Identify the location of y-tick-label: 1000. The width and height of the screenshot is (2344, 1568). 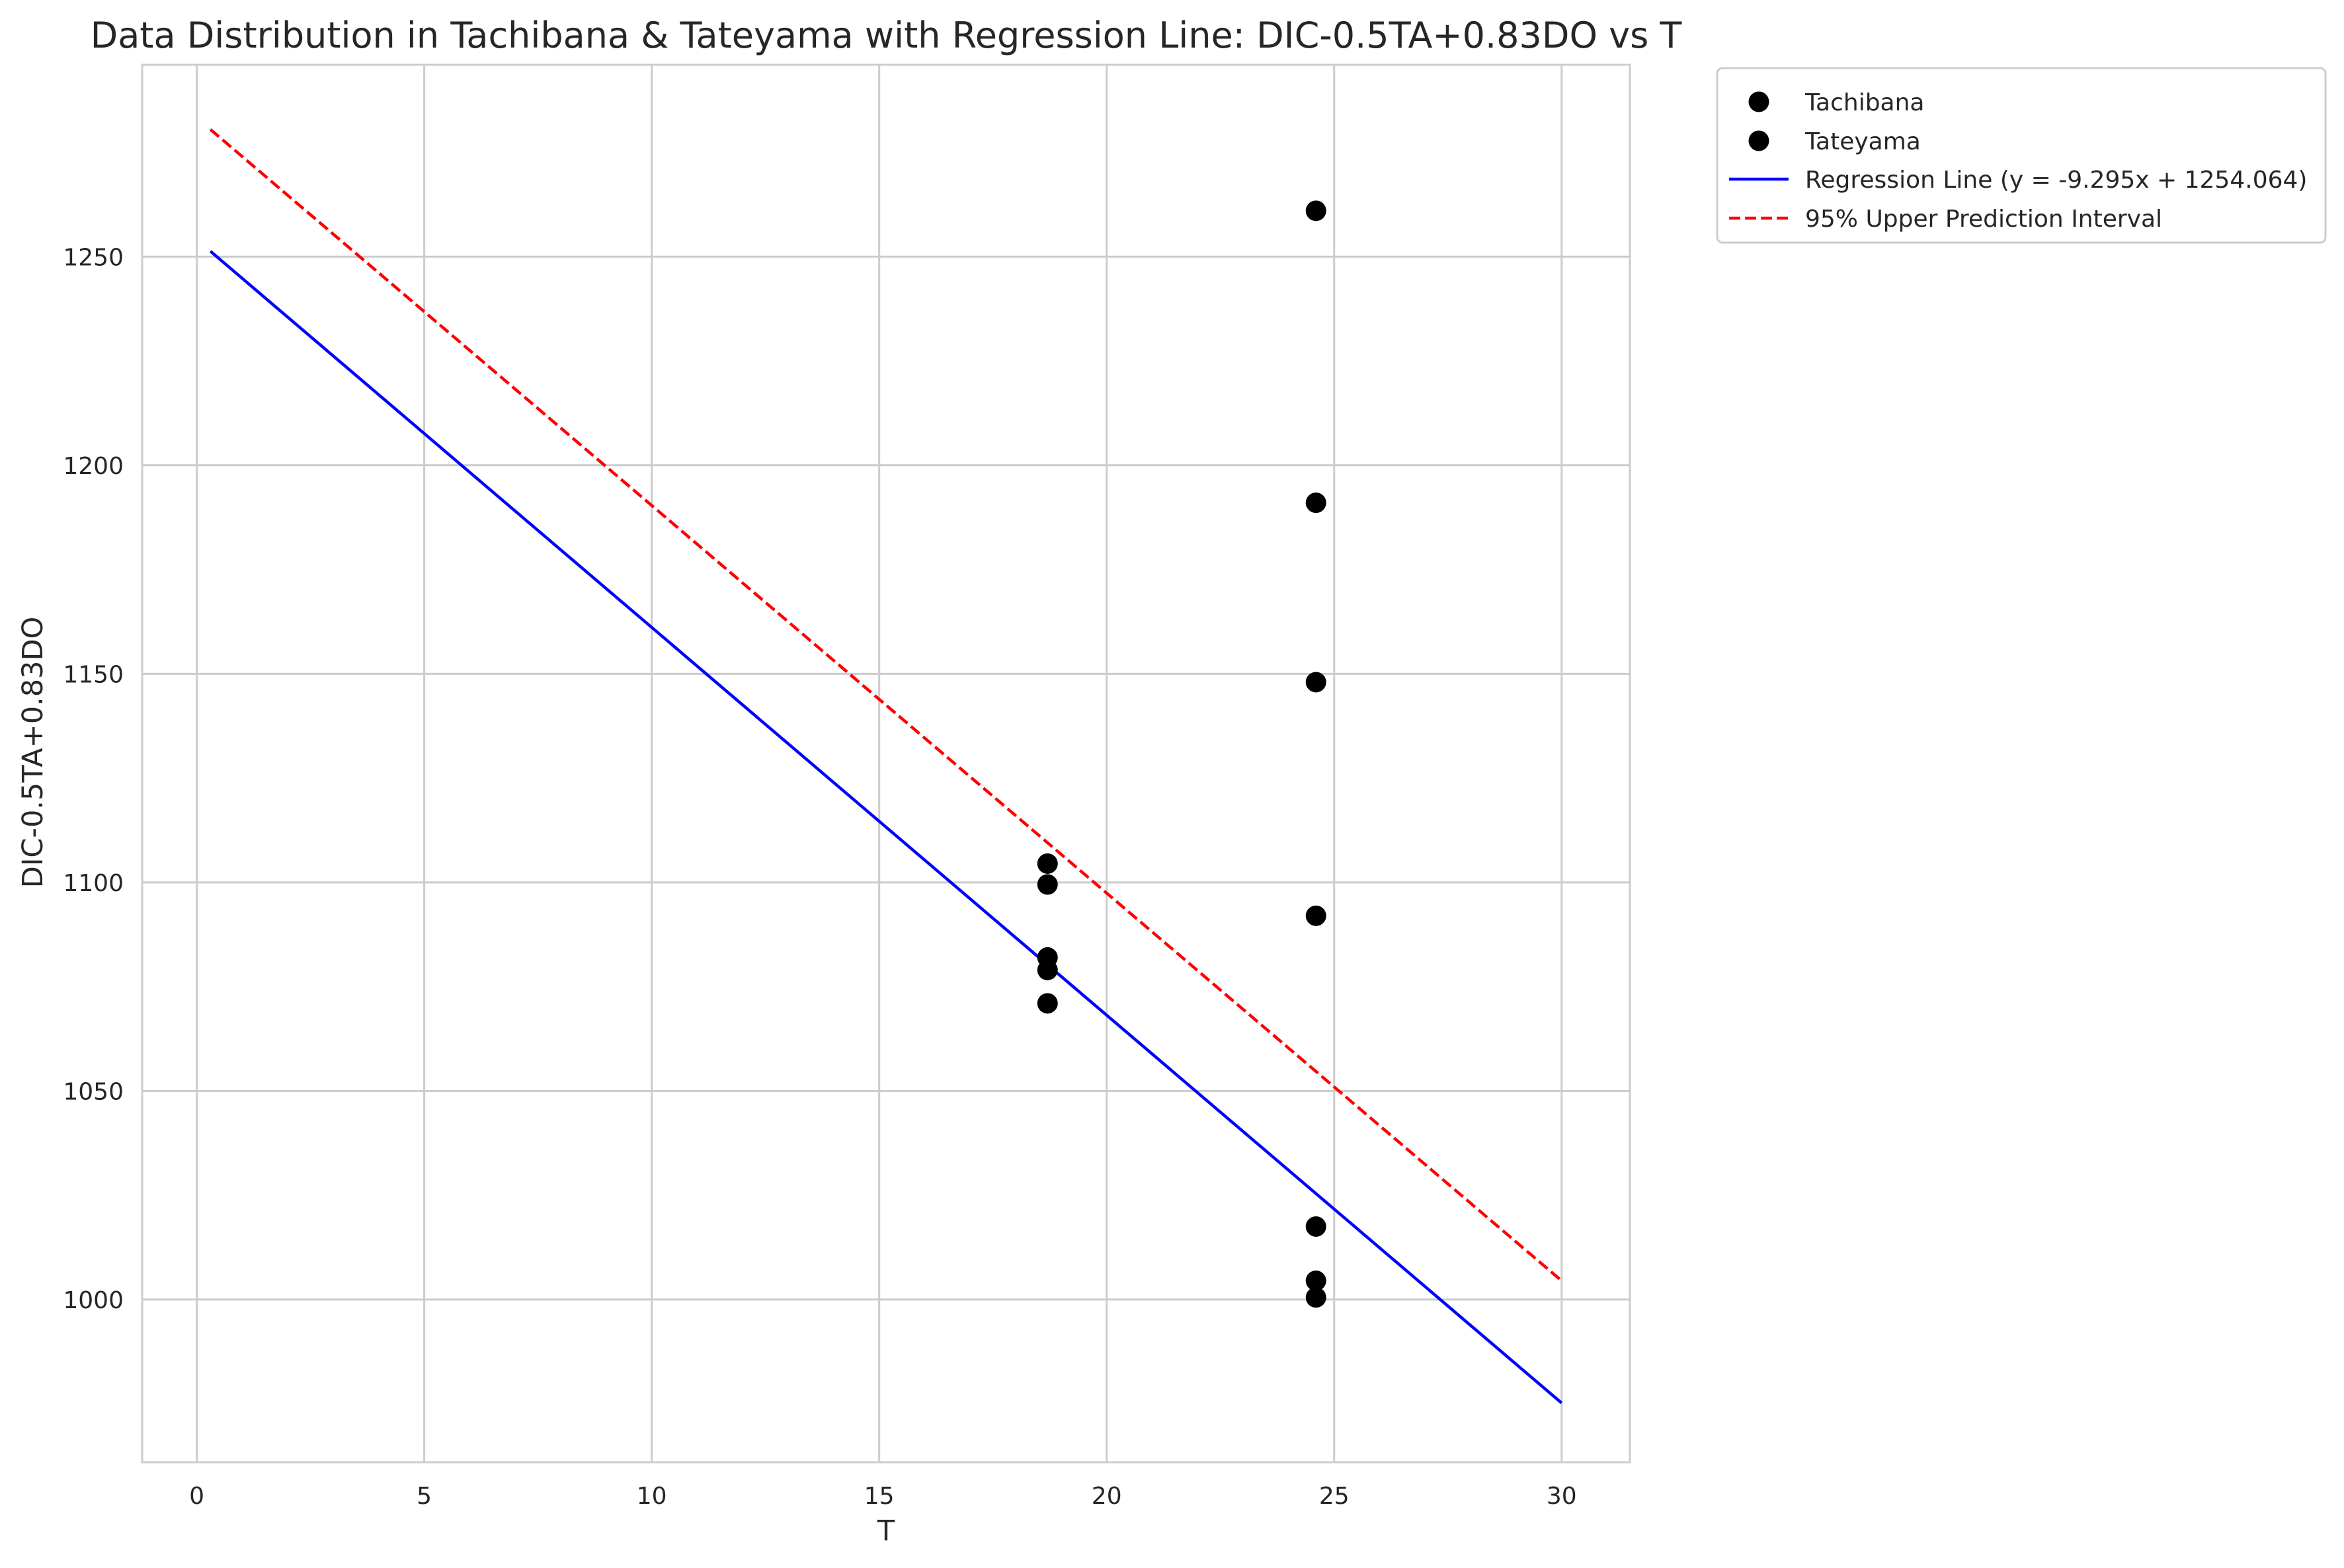
(93, 1300).